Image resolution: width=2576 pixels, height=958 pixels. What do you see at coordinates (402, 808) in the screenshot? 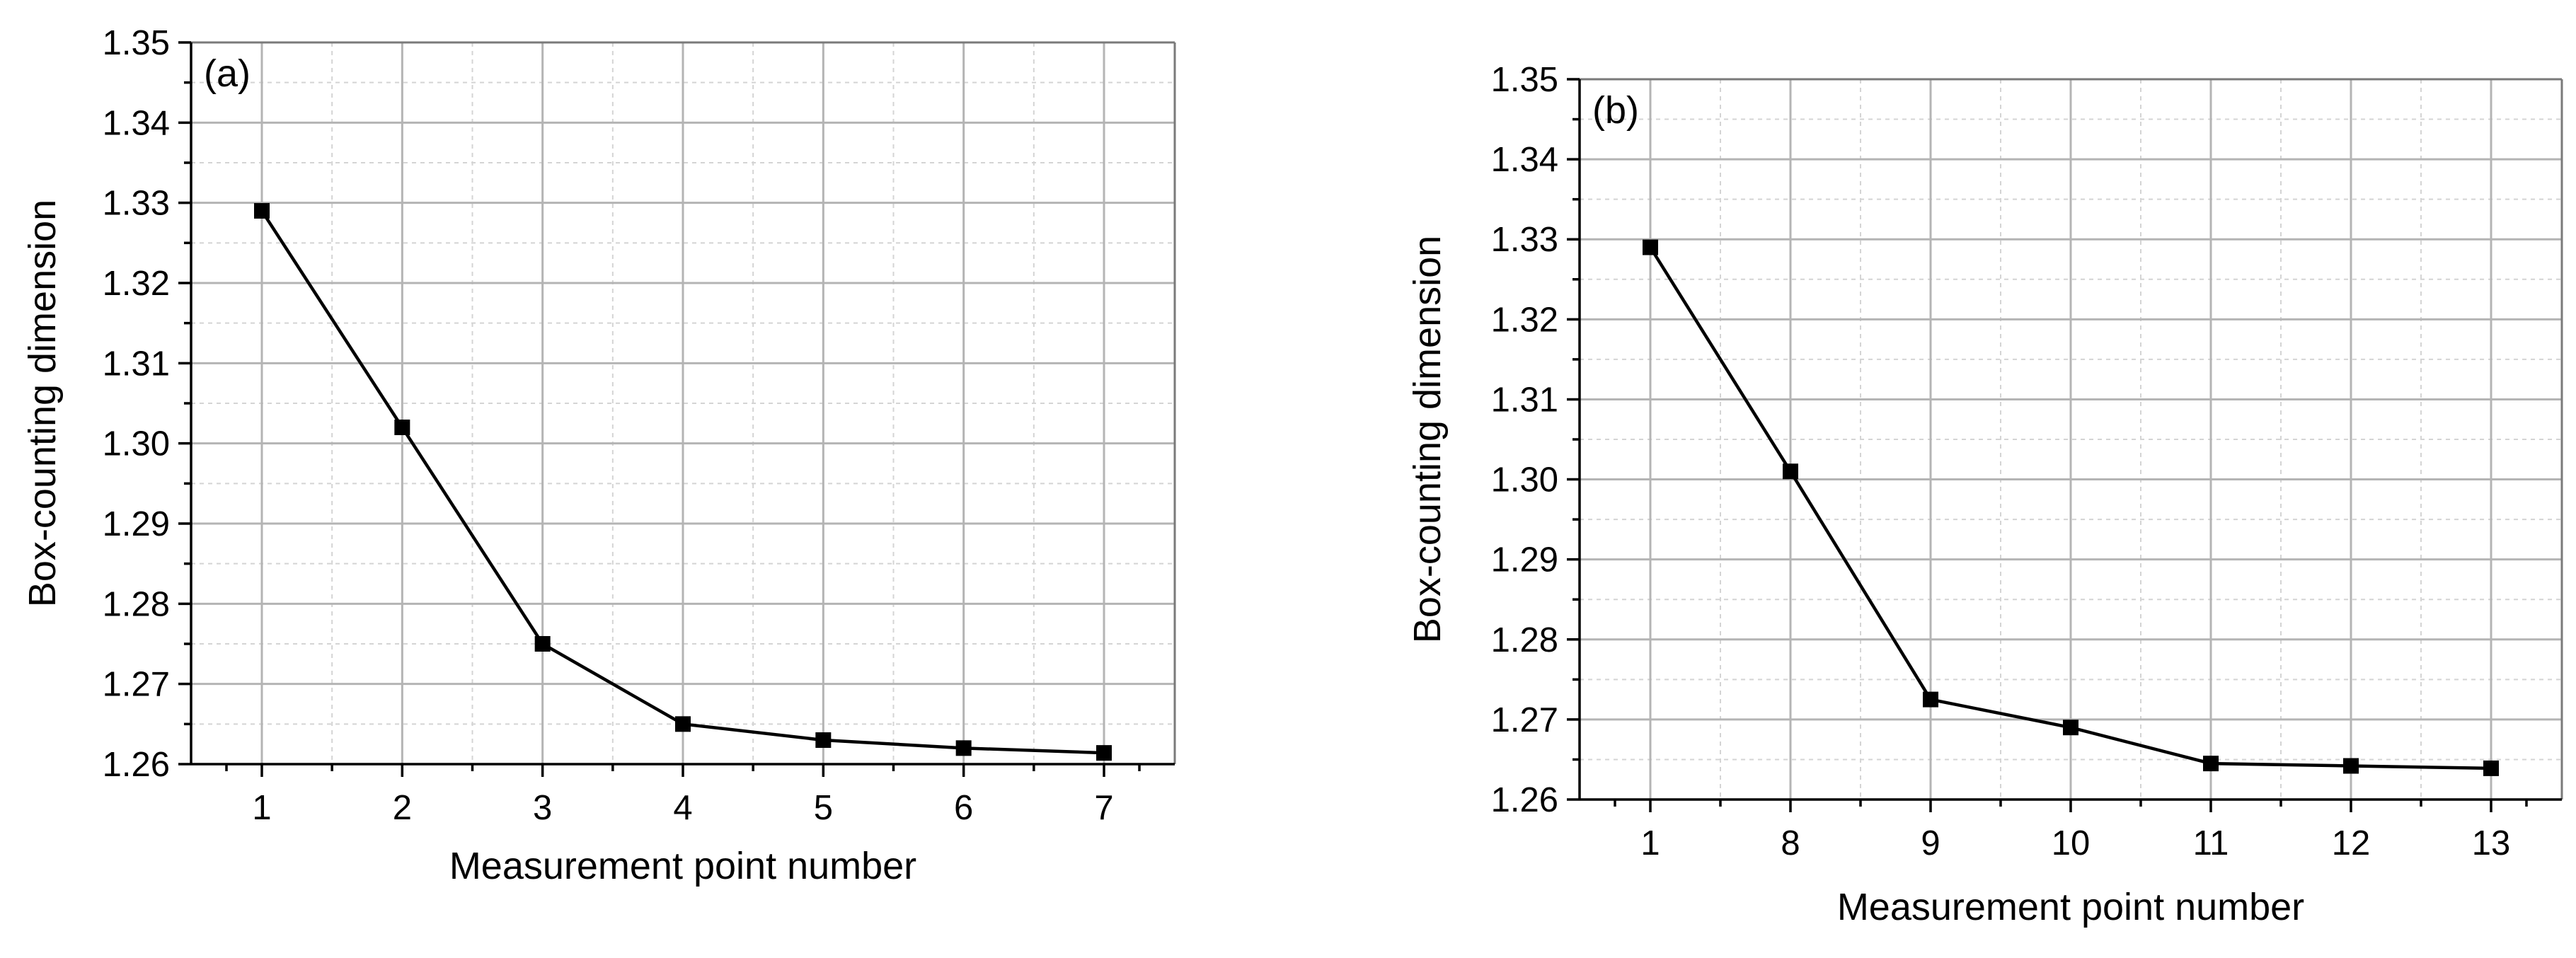
I see `x-tick-label: 2` at bounding box center [402, 808].